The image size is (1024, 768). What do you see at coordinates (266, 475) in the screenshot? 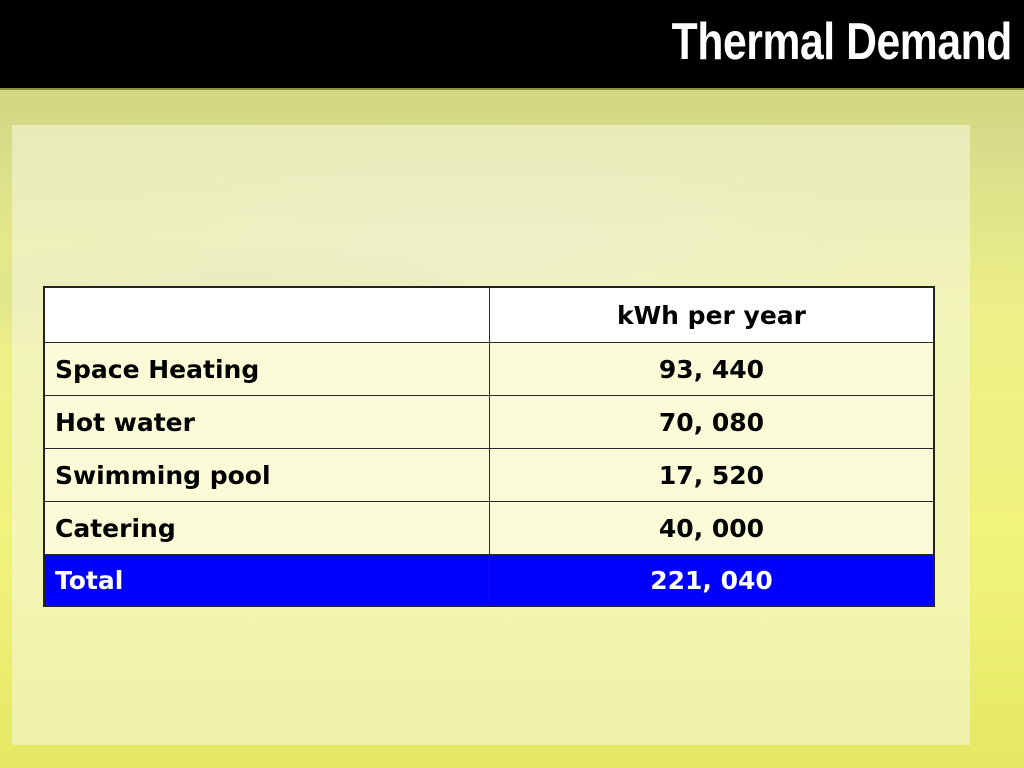
I see `row-label: Swimming pool` at bounding box center [266, 475].